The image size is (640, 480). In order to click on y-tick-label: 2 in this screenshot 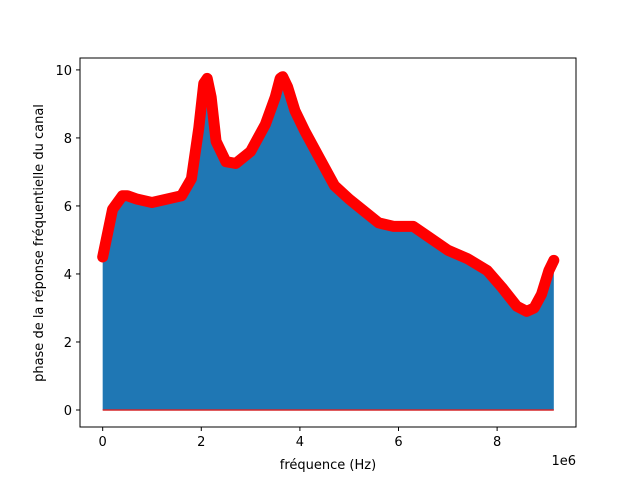, I will do `click(68, 343)`.